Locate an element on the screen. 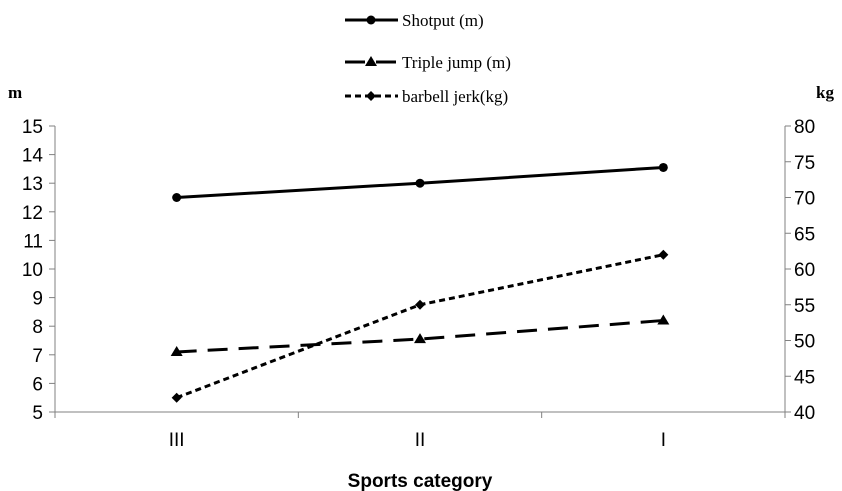  right-tick-label: 55 is located at coordinates (804, 306).